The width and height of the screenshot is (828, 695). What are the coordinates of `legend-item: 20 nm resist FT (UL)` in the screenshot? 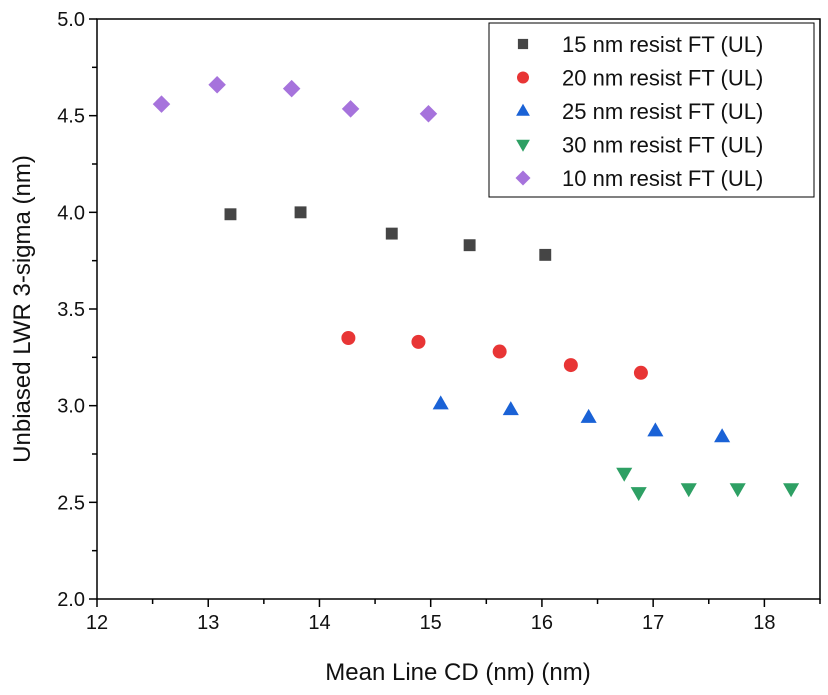 It's located at (640, 78).